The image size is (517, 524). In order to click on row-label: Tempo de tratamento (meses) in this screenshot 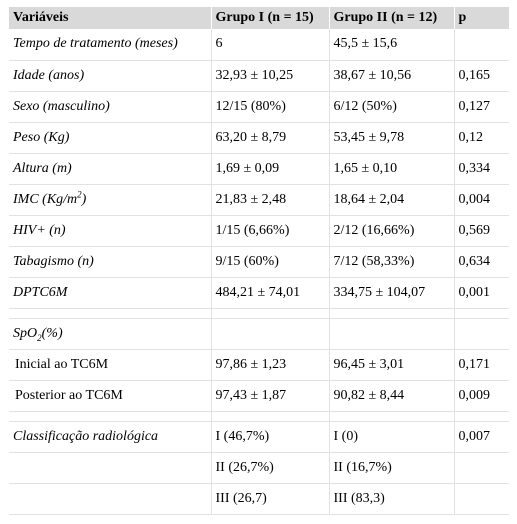, I will do `click(110, 45)`.